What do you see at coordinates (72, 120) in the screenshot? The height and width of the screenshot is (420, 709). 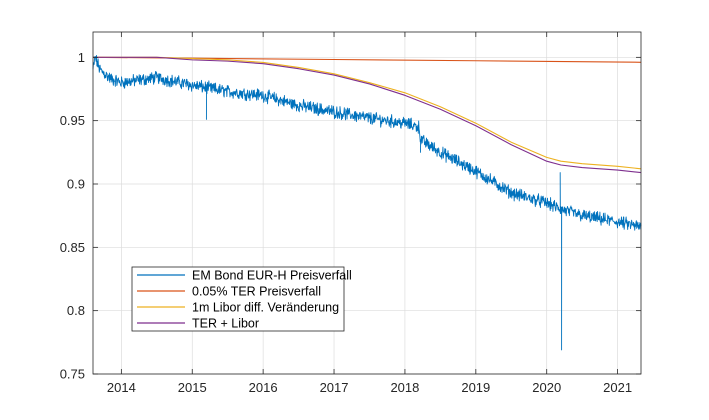 I see `y-tick-label-0.95: 0.95` at bounding box center [72, 120].